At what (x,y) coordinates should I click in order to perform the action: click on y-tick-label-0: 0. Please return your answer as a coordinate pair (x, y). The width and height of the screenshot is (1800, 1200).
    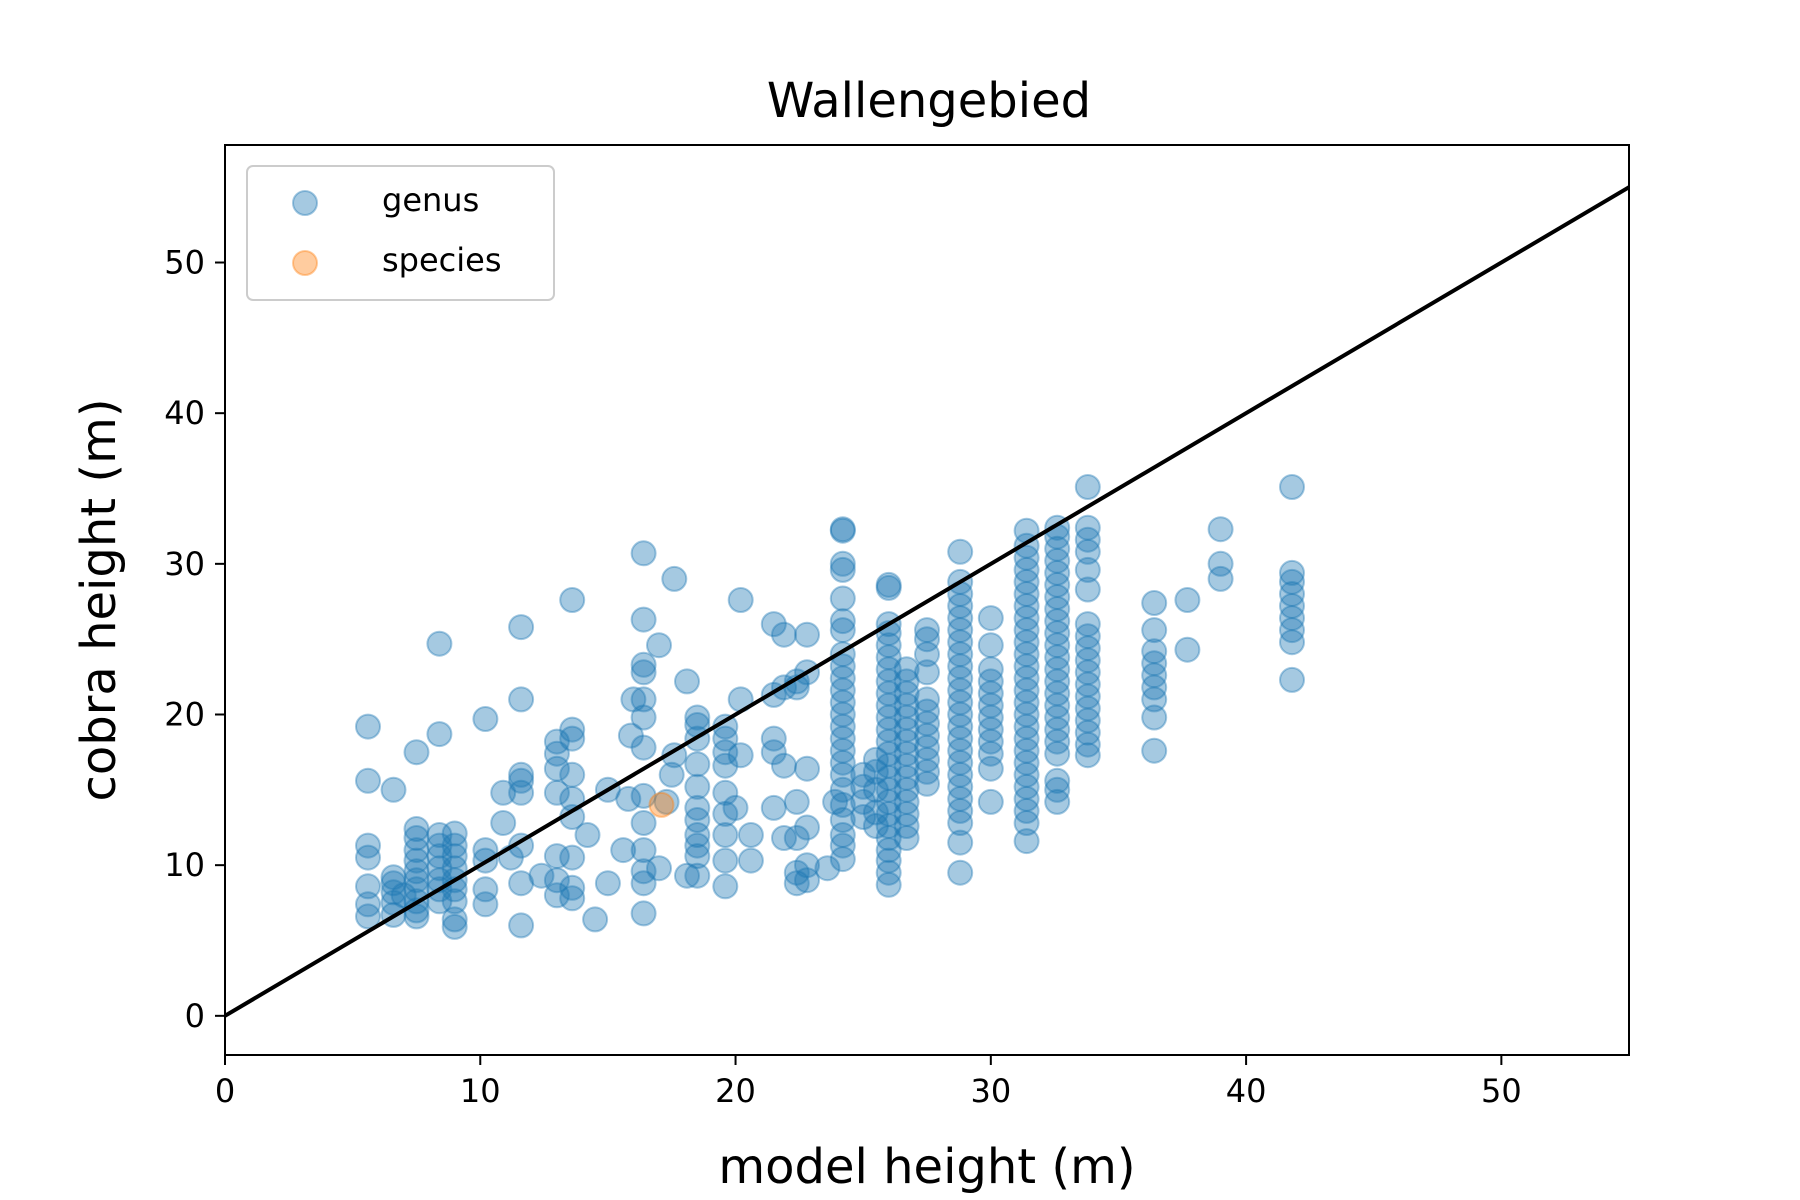
    Looking at the image, I should click on (195, 1016).